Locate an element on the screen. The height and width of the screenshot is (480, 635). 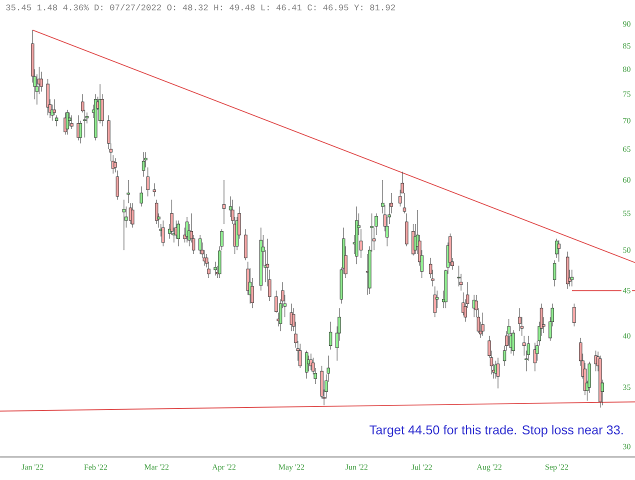
annotation: Target 44.50 for this trade. Stop loss near 33. is located at coordinates (496, 431).